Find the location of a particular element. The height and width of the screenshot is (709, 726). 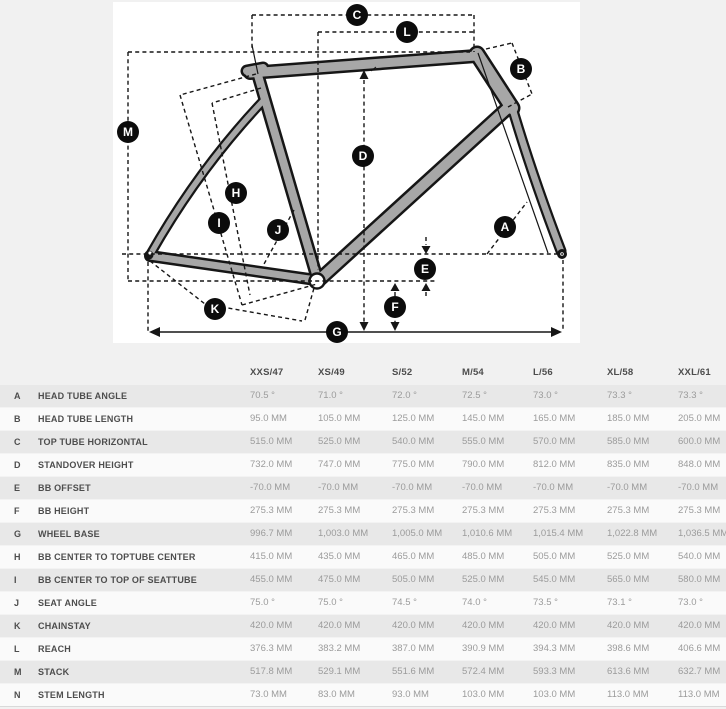

marker-g: G is located at coordinates (337, 332).